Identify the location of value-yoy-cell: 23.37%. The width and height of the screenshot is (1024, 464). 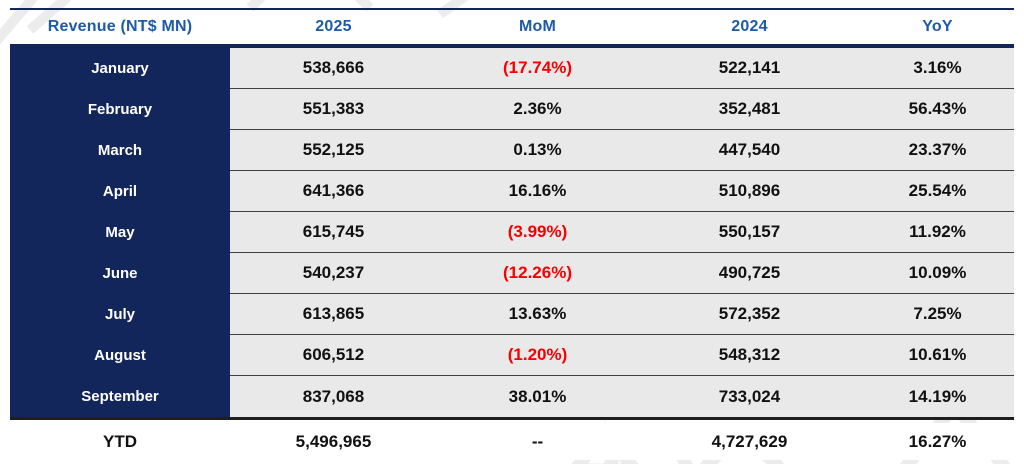
(937, 150).